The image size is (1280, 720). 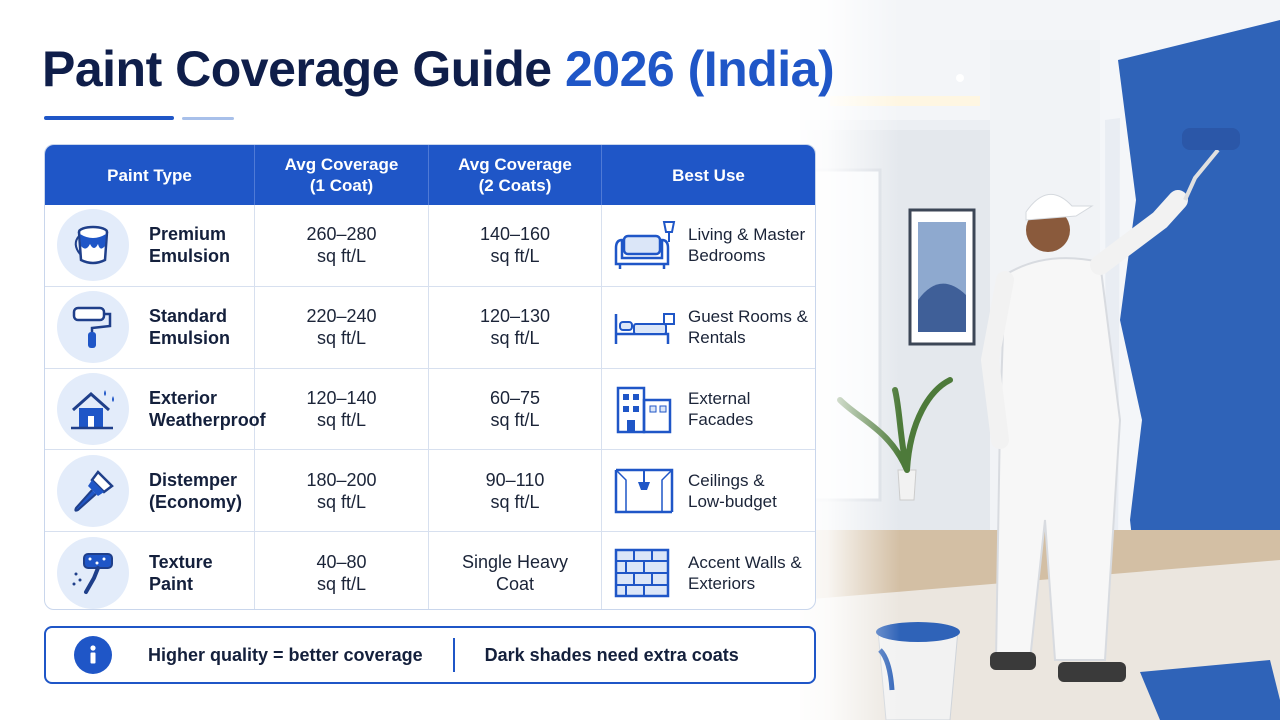 I want to click on paint-type-cell: Exterior Weatherproof, so click(x=155, y=409).